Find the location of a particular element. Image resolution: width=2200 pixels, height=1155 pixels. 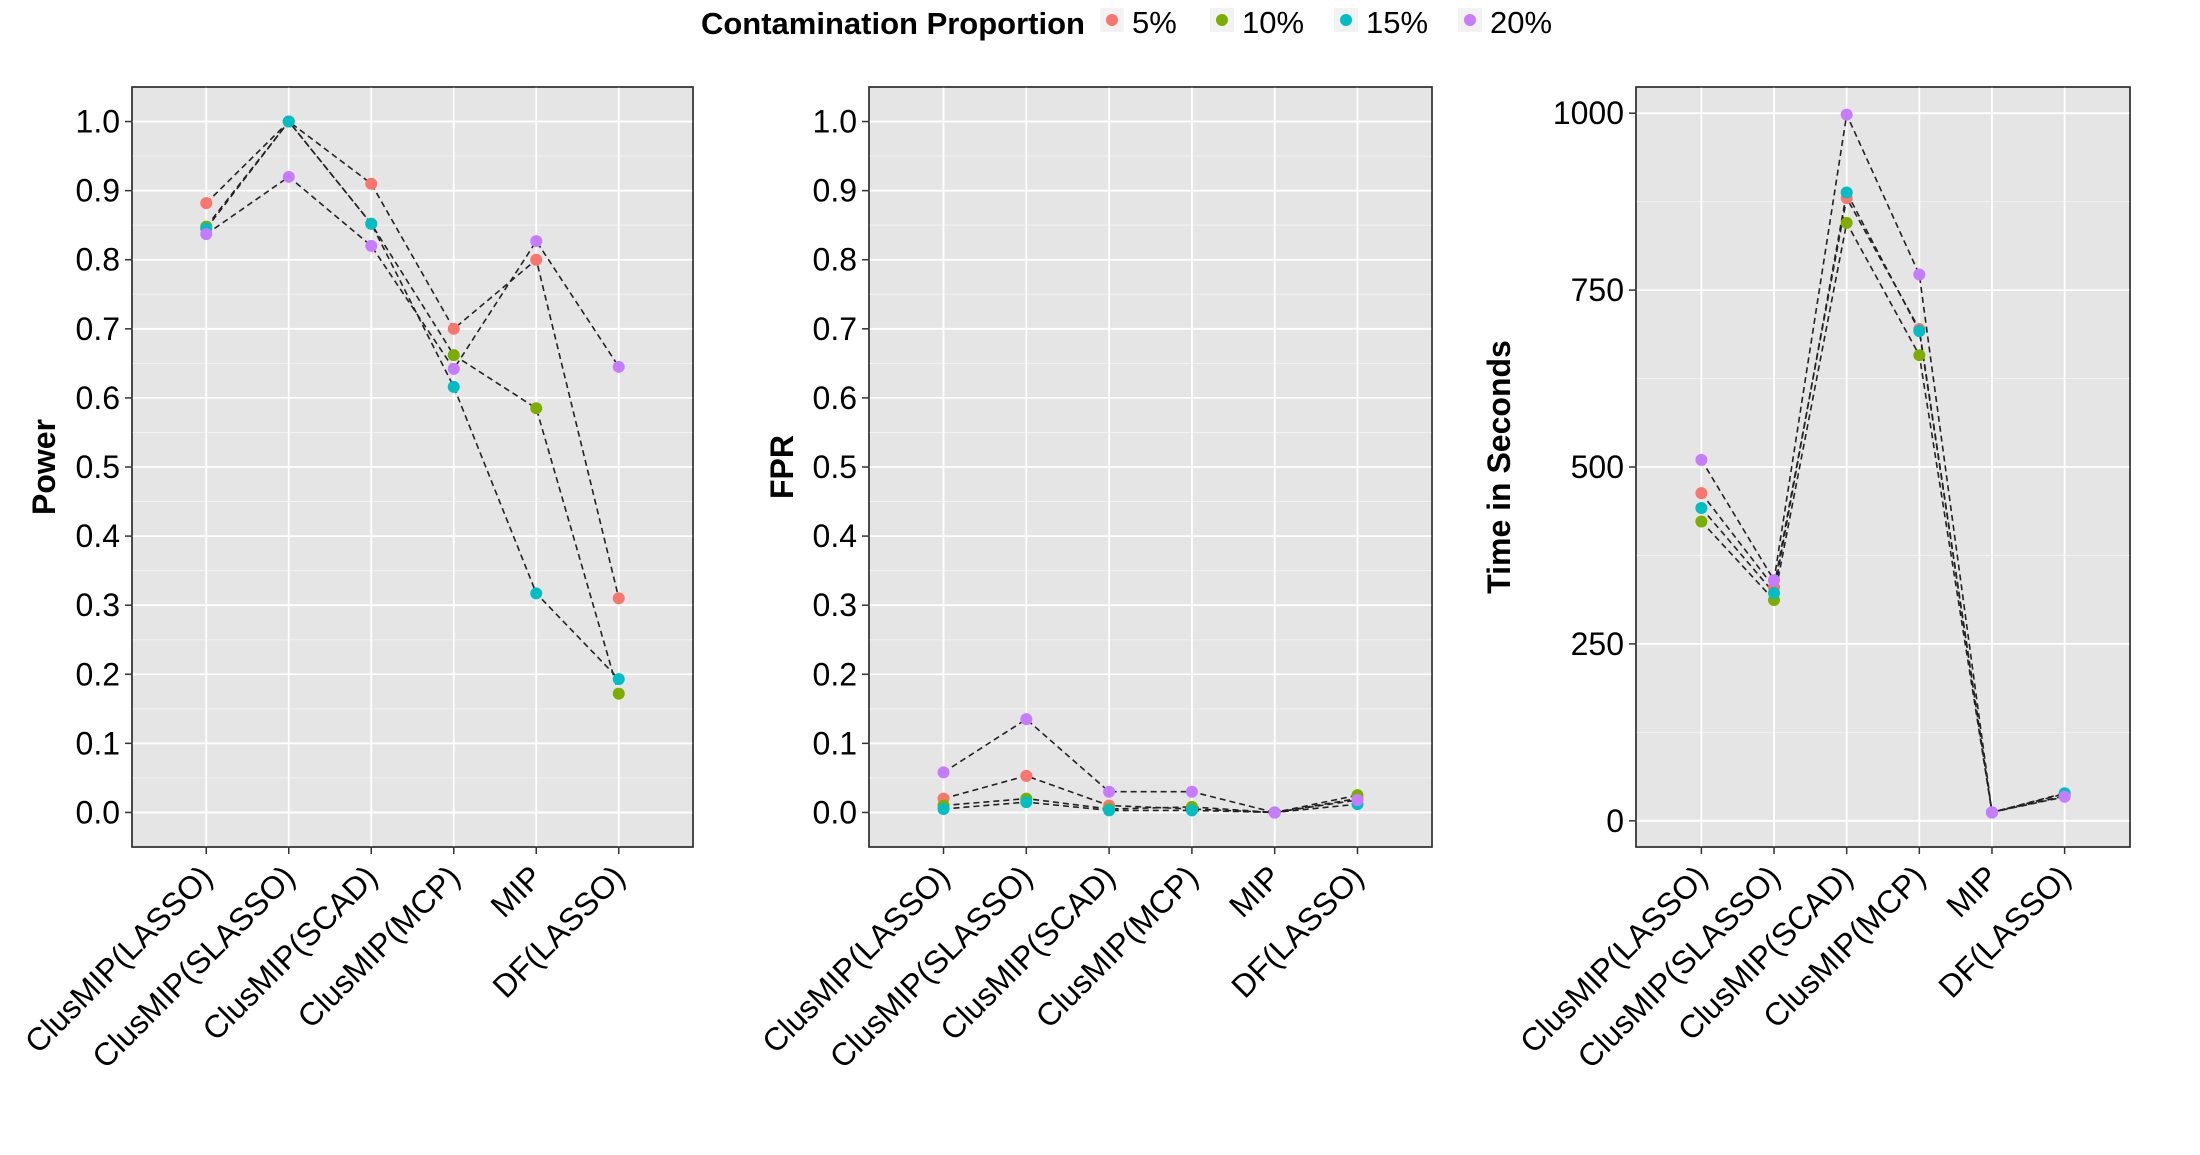

legend-label-2: 10% is located at coordinates (1273, 22).